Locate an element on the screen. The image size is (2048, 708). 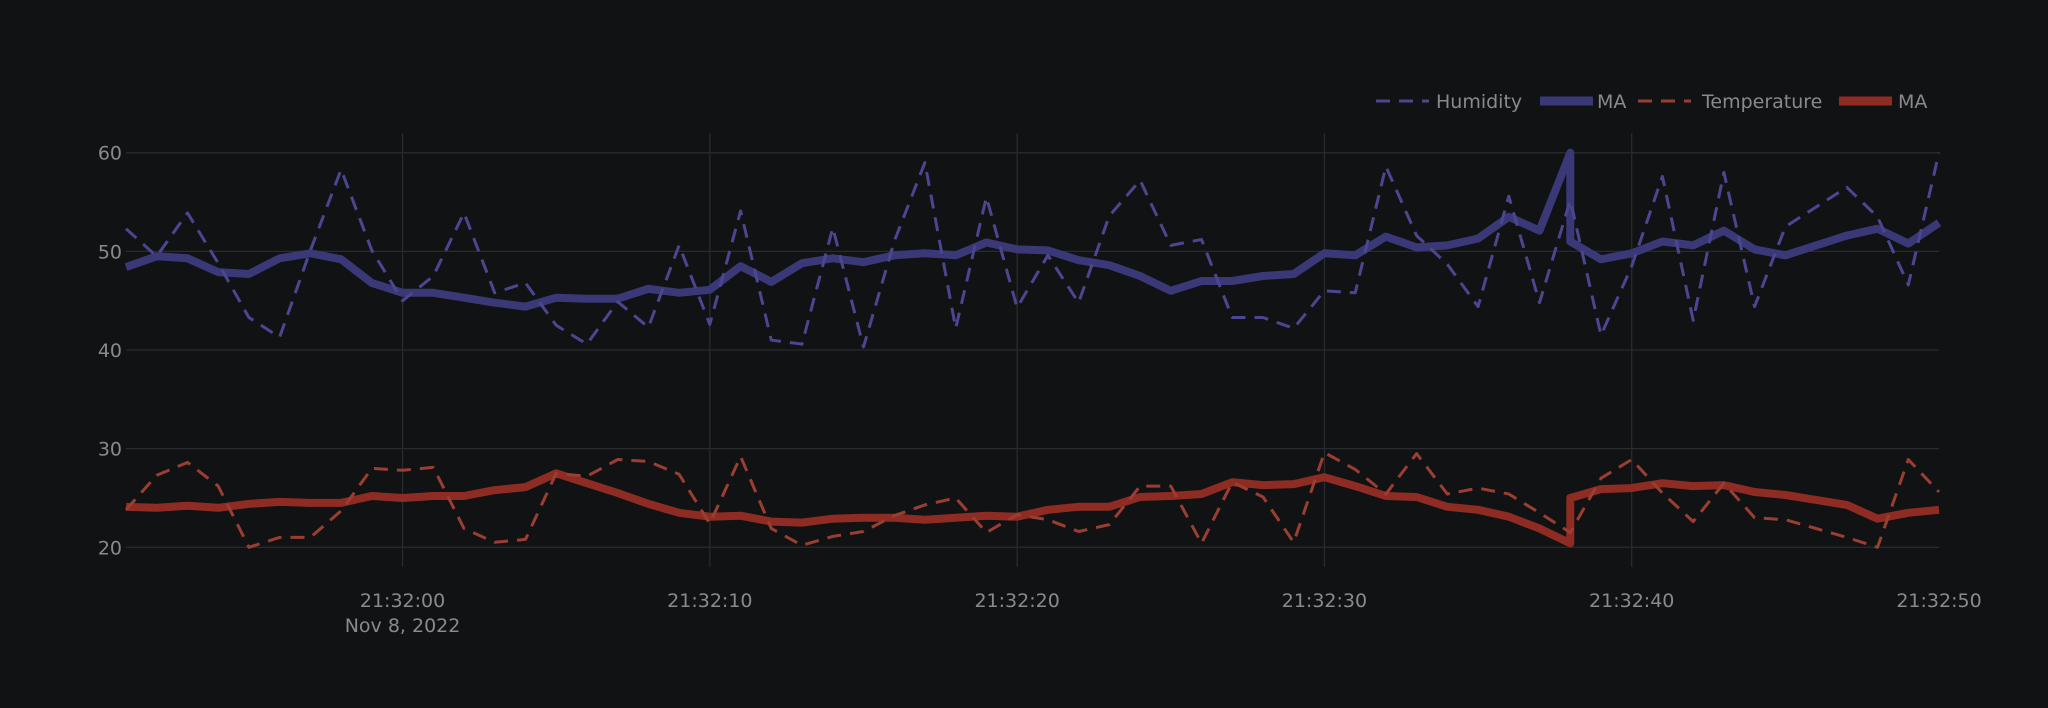
y-tick-label: 20 is located at coordinates (110, 548).